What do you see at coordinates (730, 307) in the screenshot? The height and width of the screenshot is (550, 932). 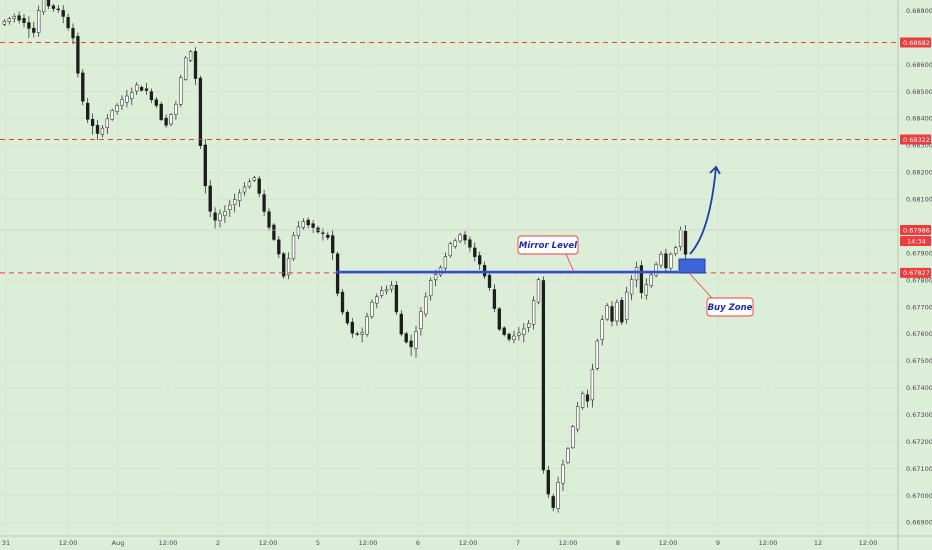 I see `buy-zone-callout-box` at bounding box center [730, 307].